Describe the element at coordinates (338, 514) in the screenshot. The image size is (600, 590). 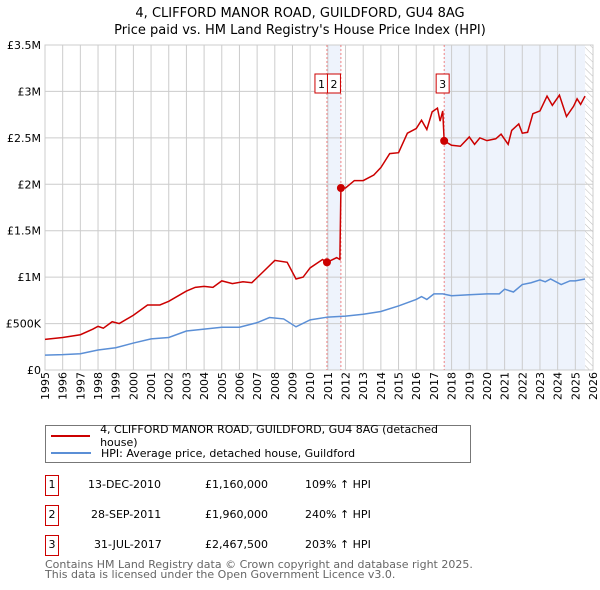
I see `hpi-change: 240% ↑ HPI` at that location.